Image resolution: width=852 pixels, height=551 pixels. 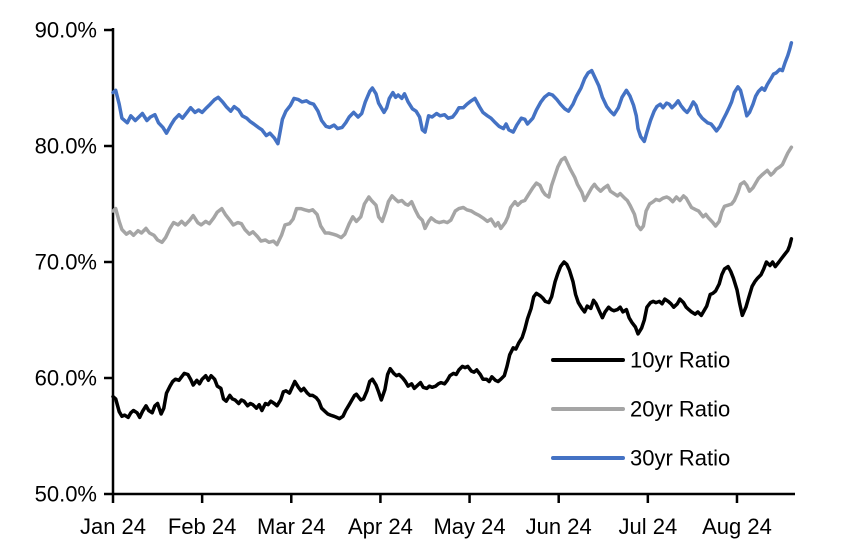 What do you see at coordinates (291, 526) in the screenshot?
I see `x-axis-tick-label: Mar 24` at bounding box center [291, 526].